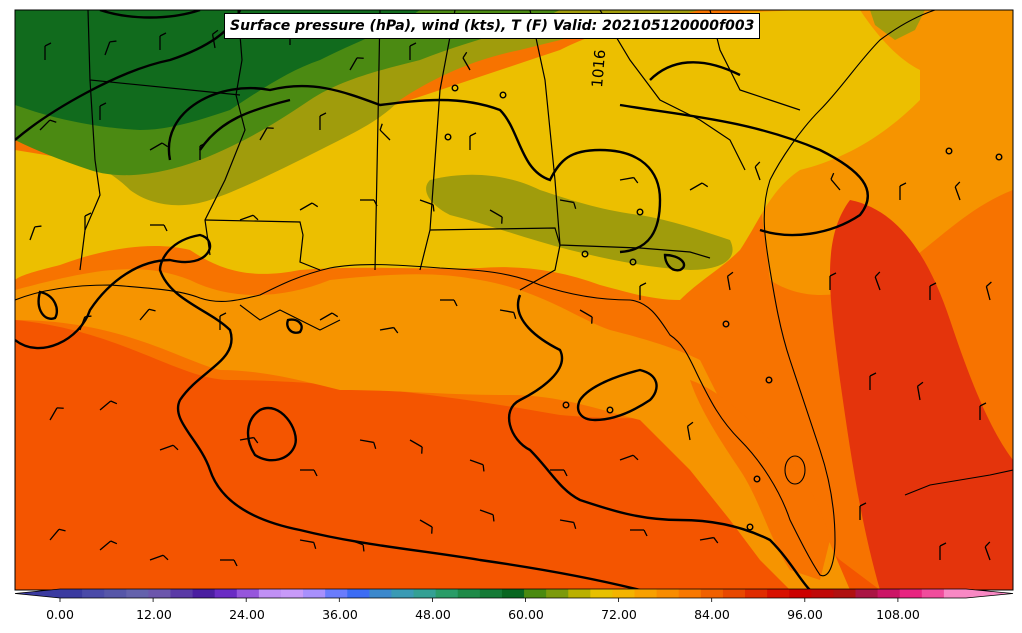  What do you see at coordinates (921, 395) in the screenshot?
I see `temp-fill-red-east` at bounding box center [921, 395].